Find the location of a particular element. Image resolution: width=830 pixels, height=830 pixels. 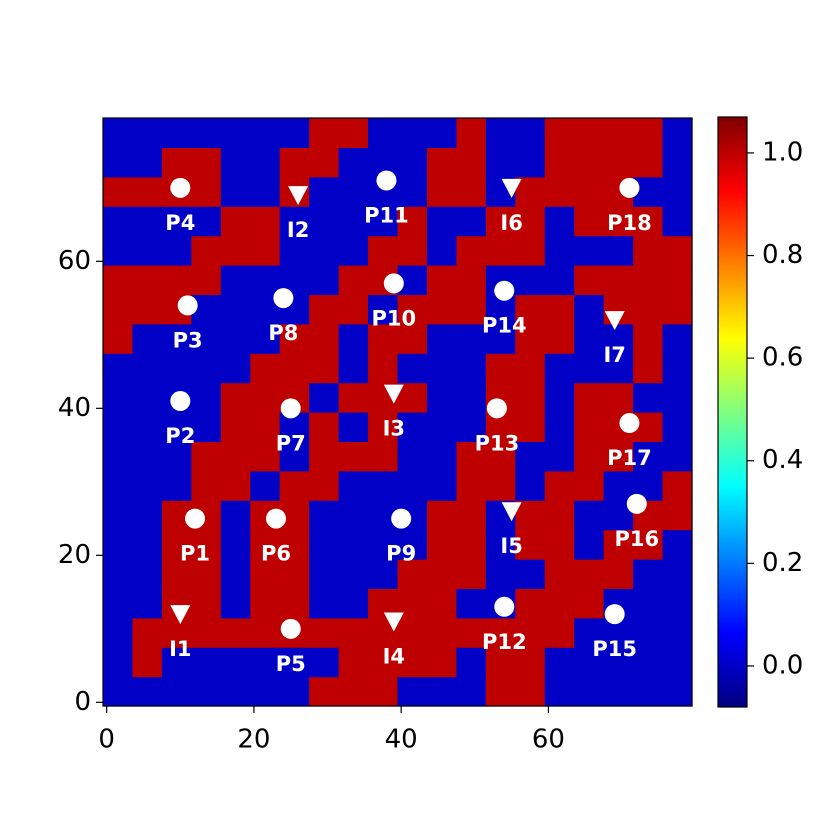

colorbar-tick-label: 0.6 is located at coordinates (782, 358).